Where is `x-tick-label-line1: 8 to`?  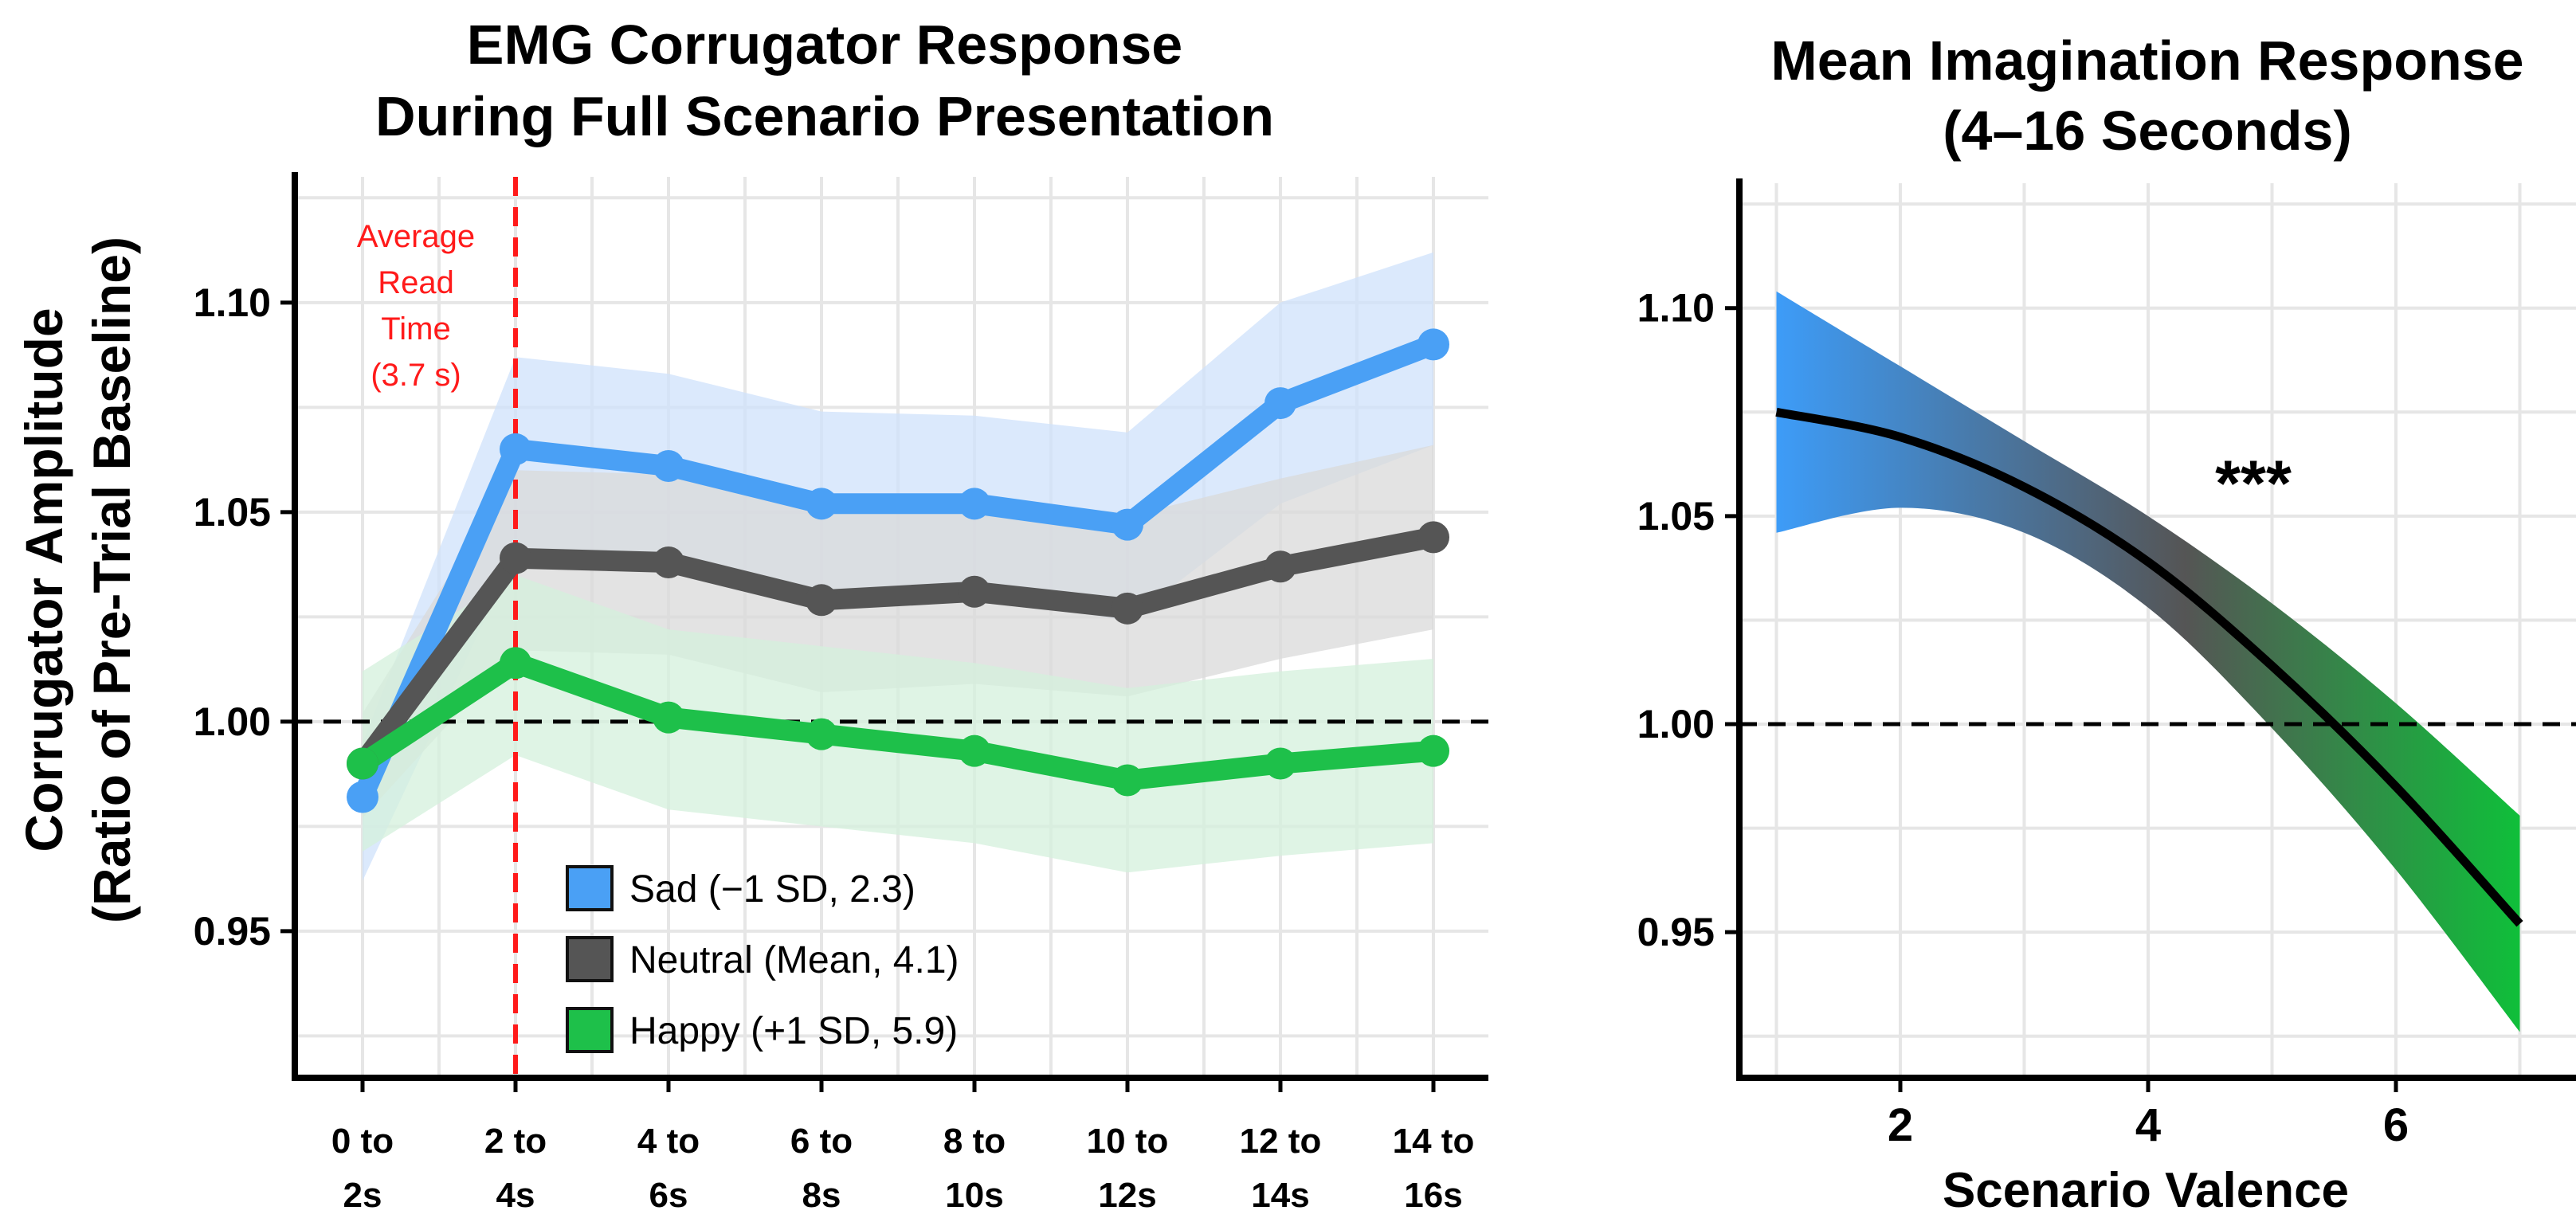
x-tick-label-line1: 8 to is located at coordinates (974, 1141).